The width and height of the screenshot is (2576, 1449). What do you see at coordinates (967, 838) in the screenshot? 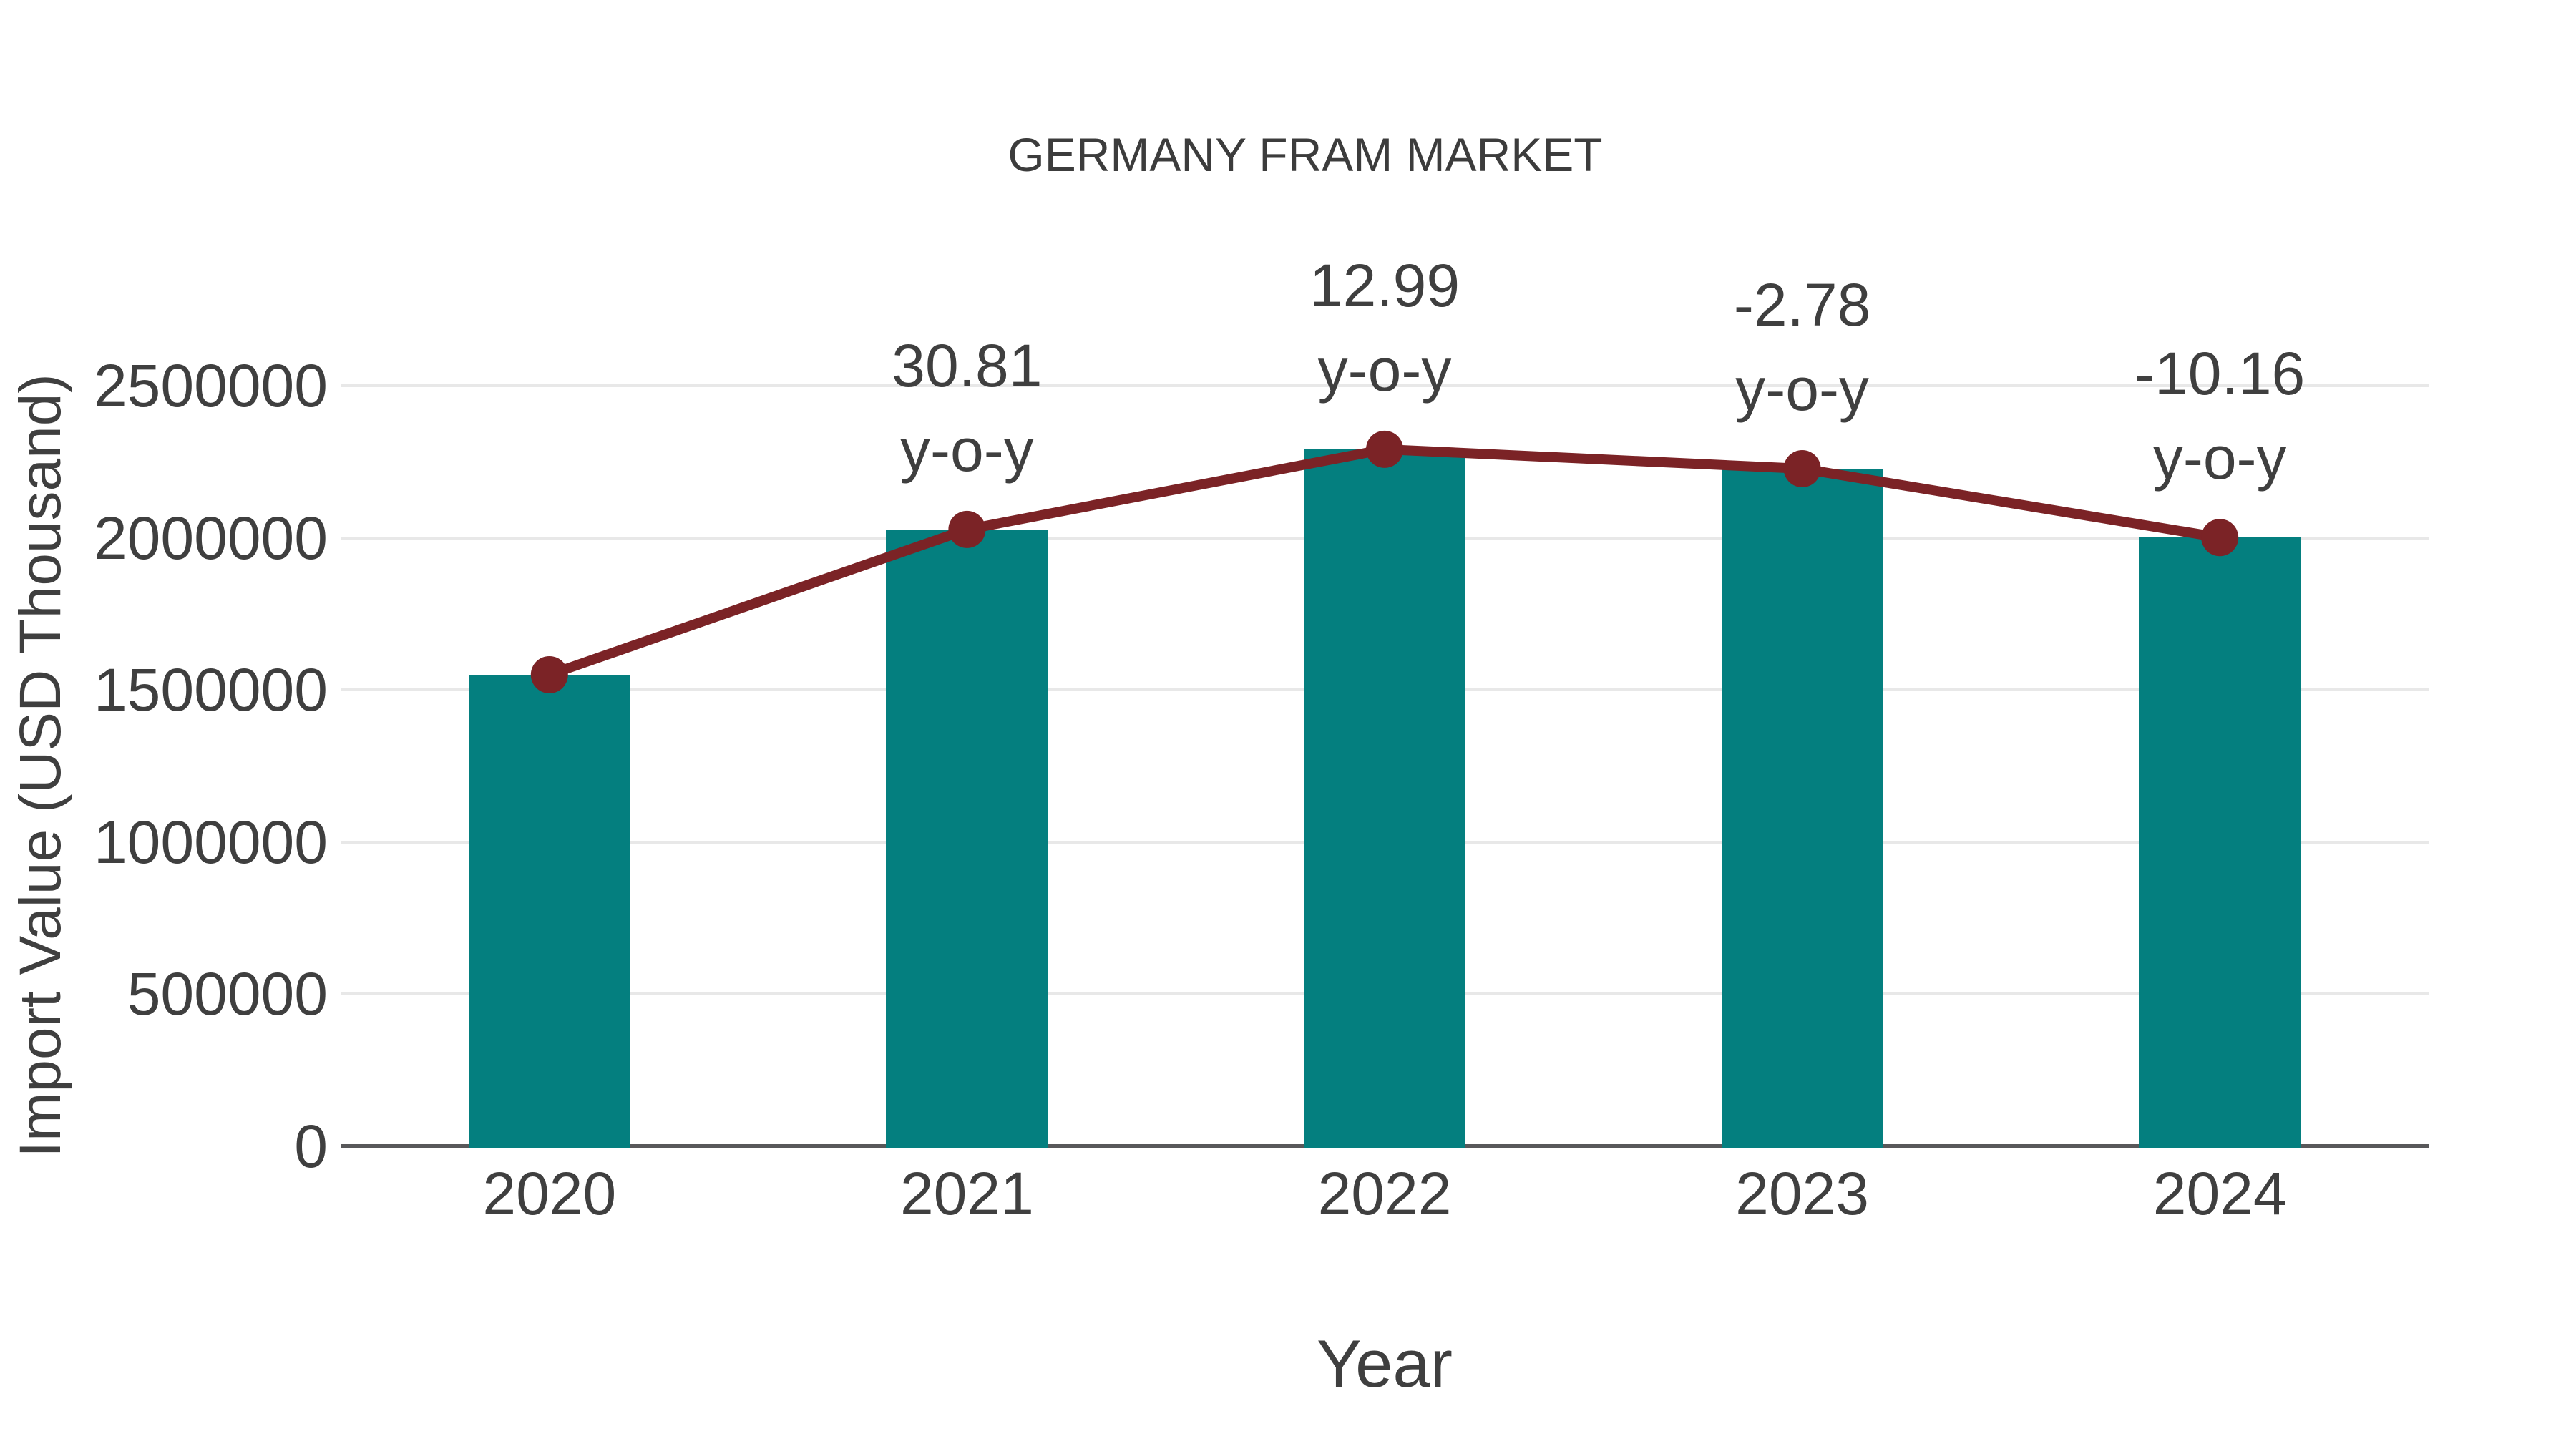
I see `bar-2021` at bounding box center [967, 838].